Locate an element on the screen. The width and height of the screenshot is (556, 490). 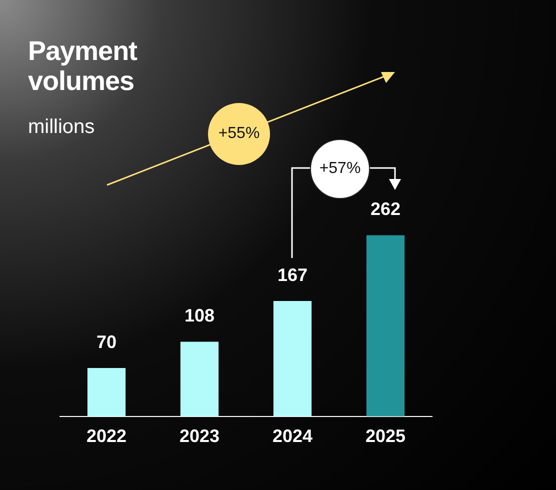
x-tick-label: 2024 is located at coordinates (292, 436).